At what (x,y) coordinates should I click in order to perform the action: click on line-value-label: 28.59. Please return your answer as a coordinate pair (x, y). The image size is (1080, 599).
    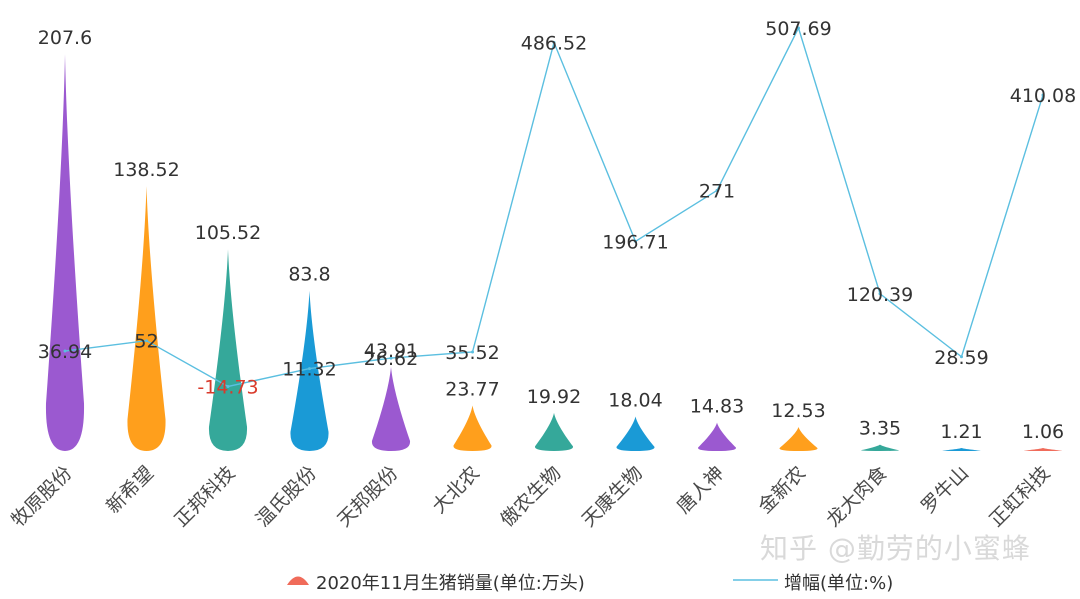
    Looking at the image, I should click on (961, 358).